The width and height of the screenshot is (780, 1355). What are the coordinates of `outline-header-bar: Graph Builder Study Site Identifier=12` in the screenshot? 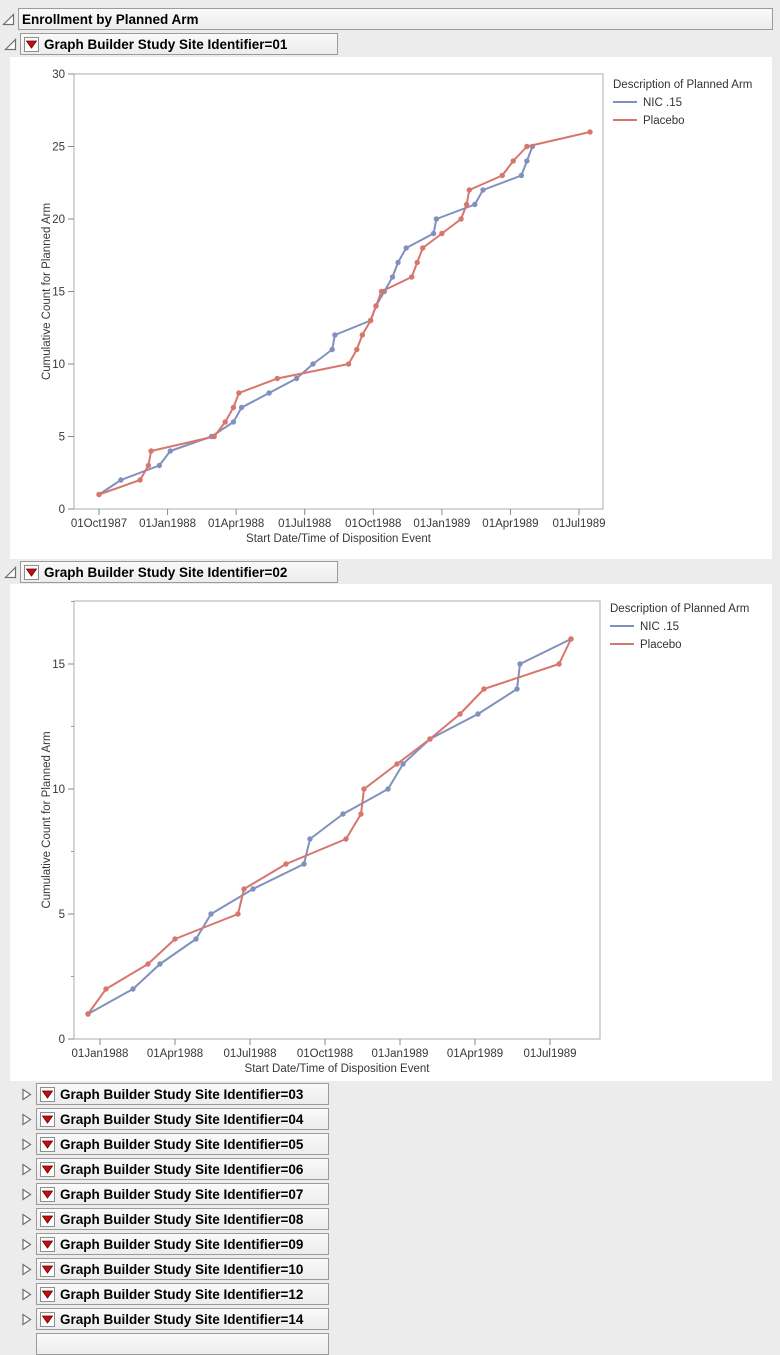 It's located at (182, 1294).